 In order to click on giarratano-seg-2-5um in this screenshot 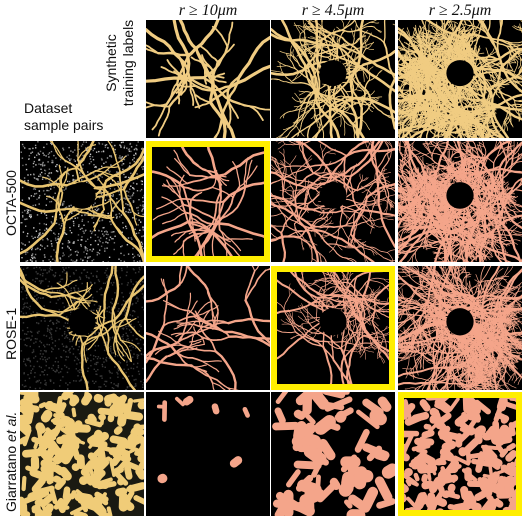, I will do `click(460, 454)`.